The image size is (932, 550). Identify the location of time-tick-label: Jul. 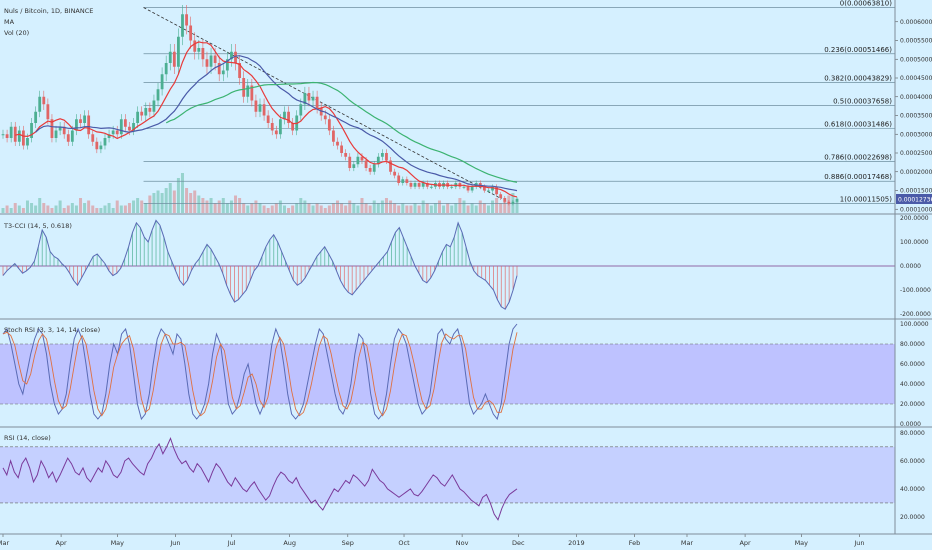
(231, 543).